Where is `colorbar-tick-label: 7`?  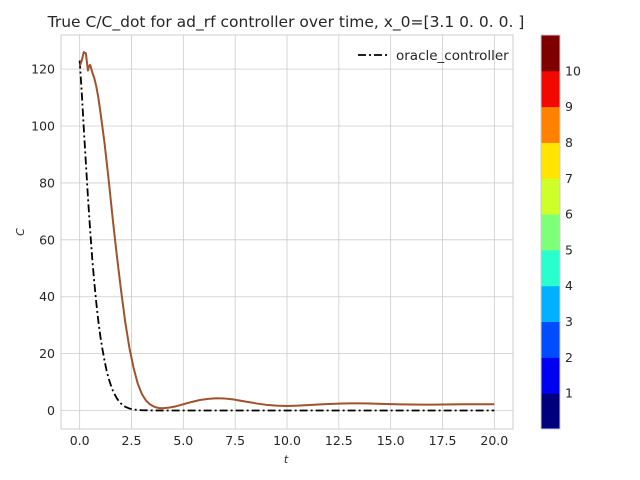 colorbar-tick-label: 7 is located at coordinates (569, 178).